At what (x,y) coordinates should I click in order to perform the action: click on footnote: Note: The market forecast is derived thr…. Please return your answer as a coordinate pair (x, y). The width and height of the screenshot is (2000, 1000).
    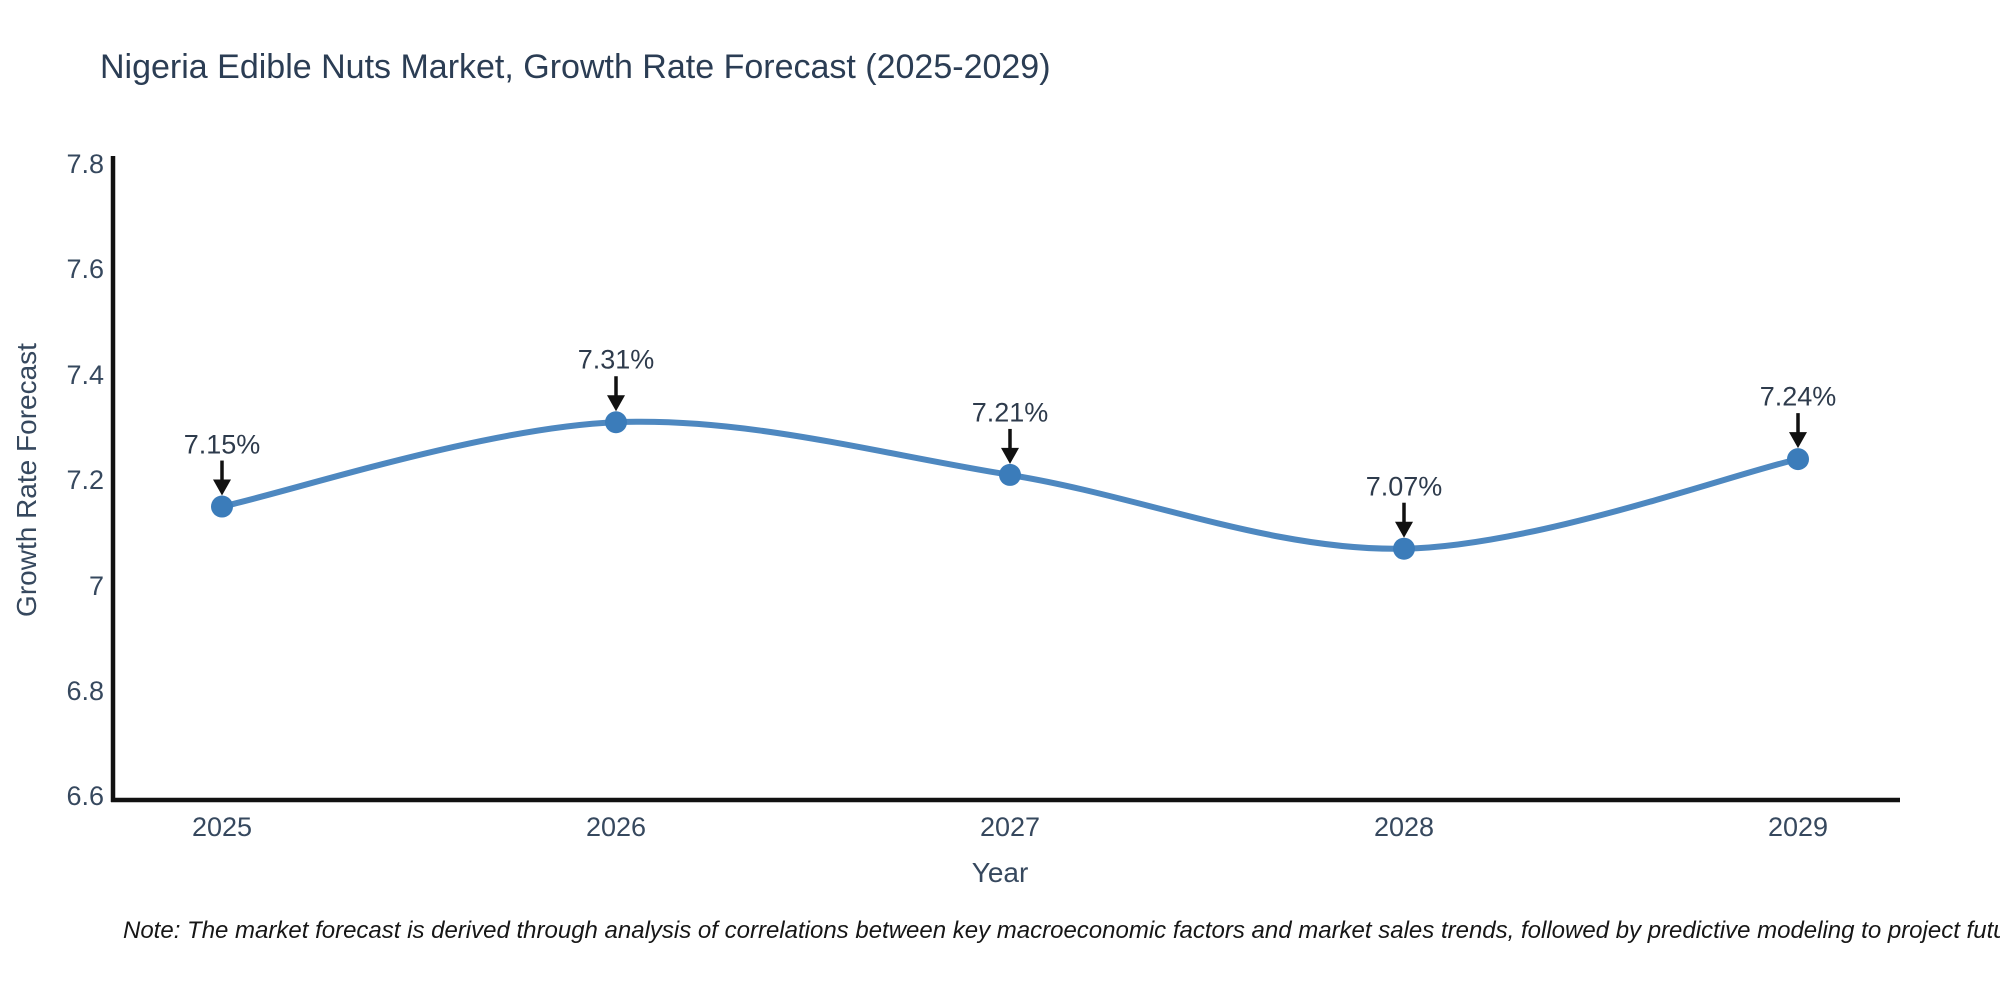
    Looking at the image, I should click on (1061, 930).